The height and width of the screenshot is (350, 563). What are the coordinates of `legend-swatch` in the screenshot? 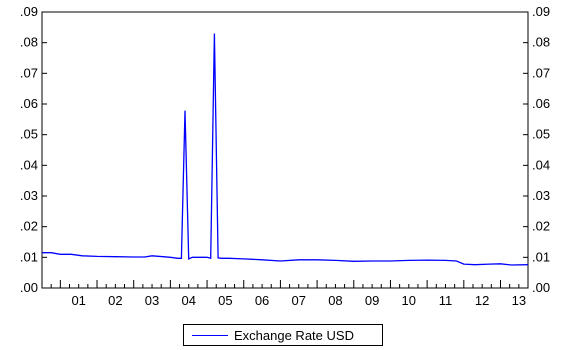 It's located at (210, 335).